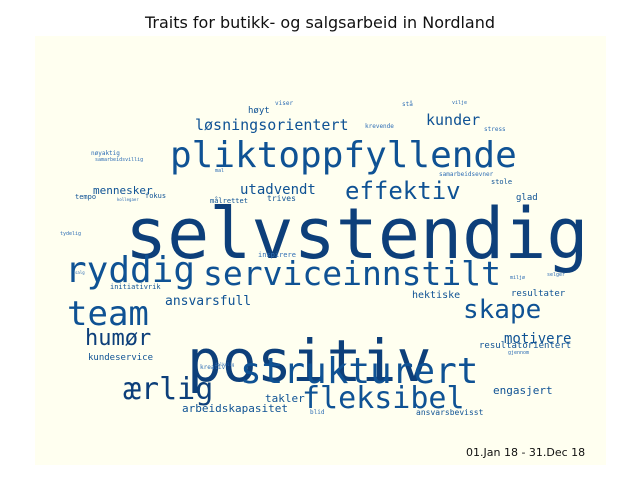  What do you see at coordinates (80, 272) in the screenshot?
I see `word-salg: salg` at bounding box center [80, 272].